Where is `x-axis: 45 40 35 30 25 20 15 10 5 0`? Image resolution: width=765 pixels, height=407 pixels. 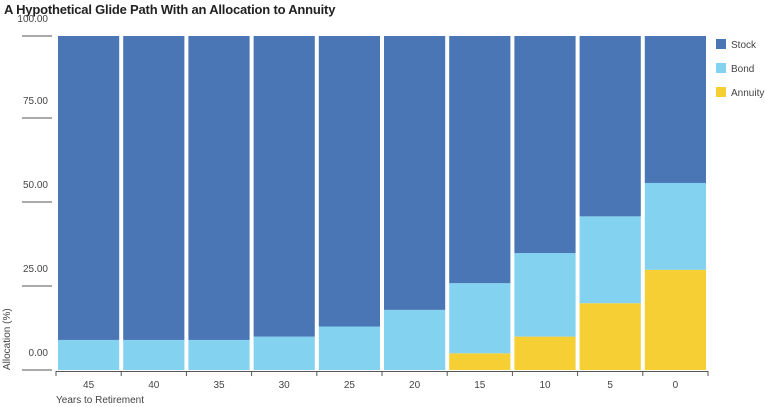
x-axis: 45 40 35 30 25 20 15 10 5 0 is located at coordinates (382, 381).